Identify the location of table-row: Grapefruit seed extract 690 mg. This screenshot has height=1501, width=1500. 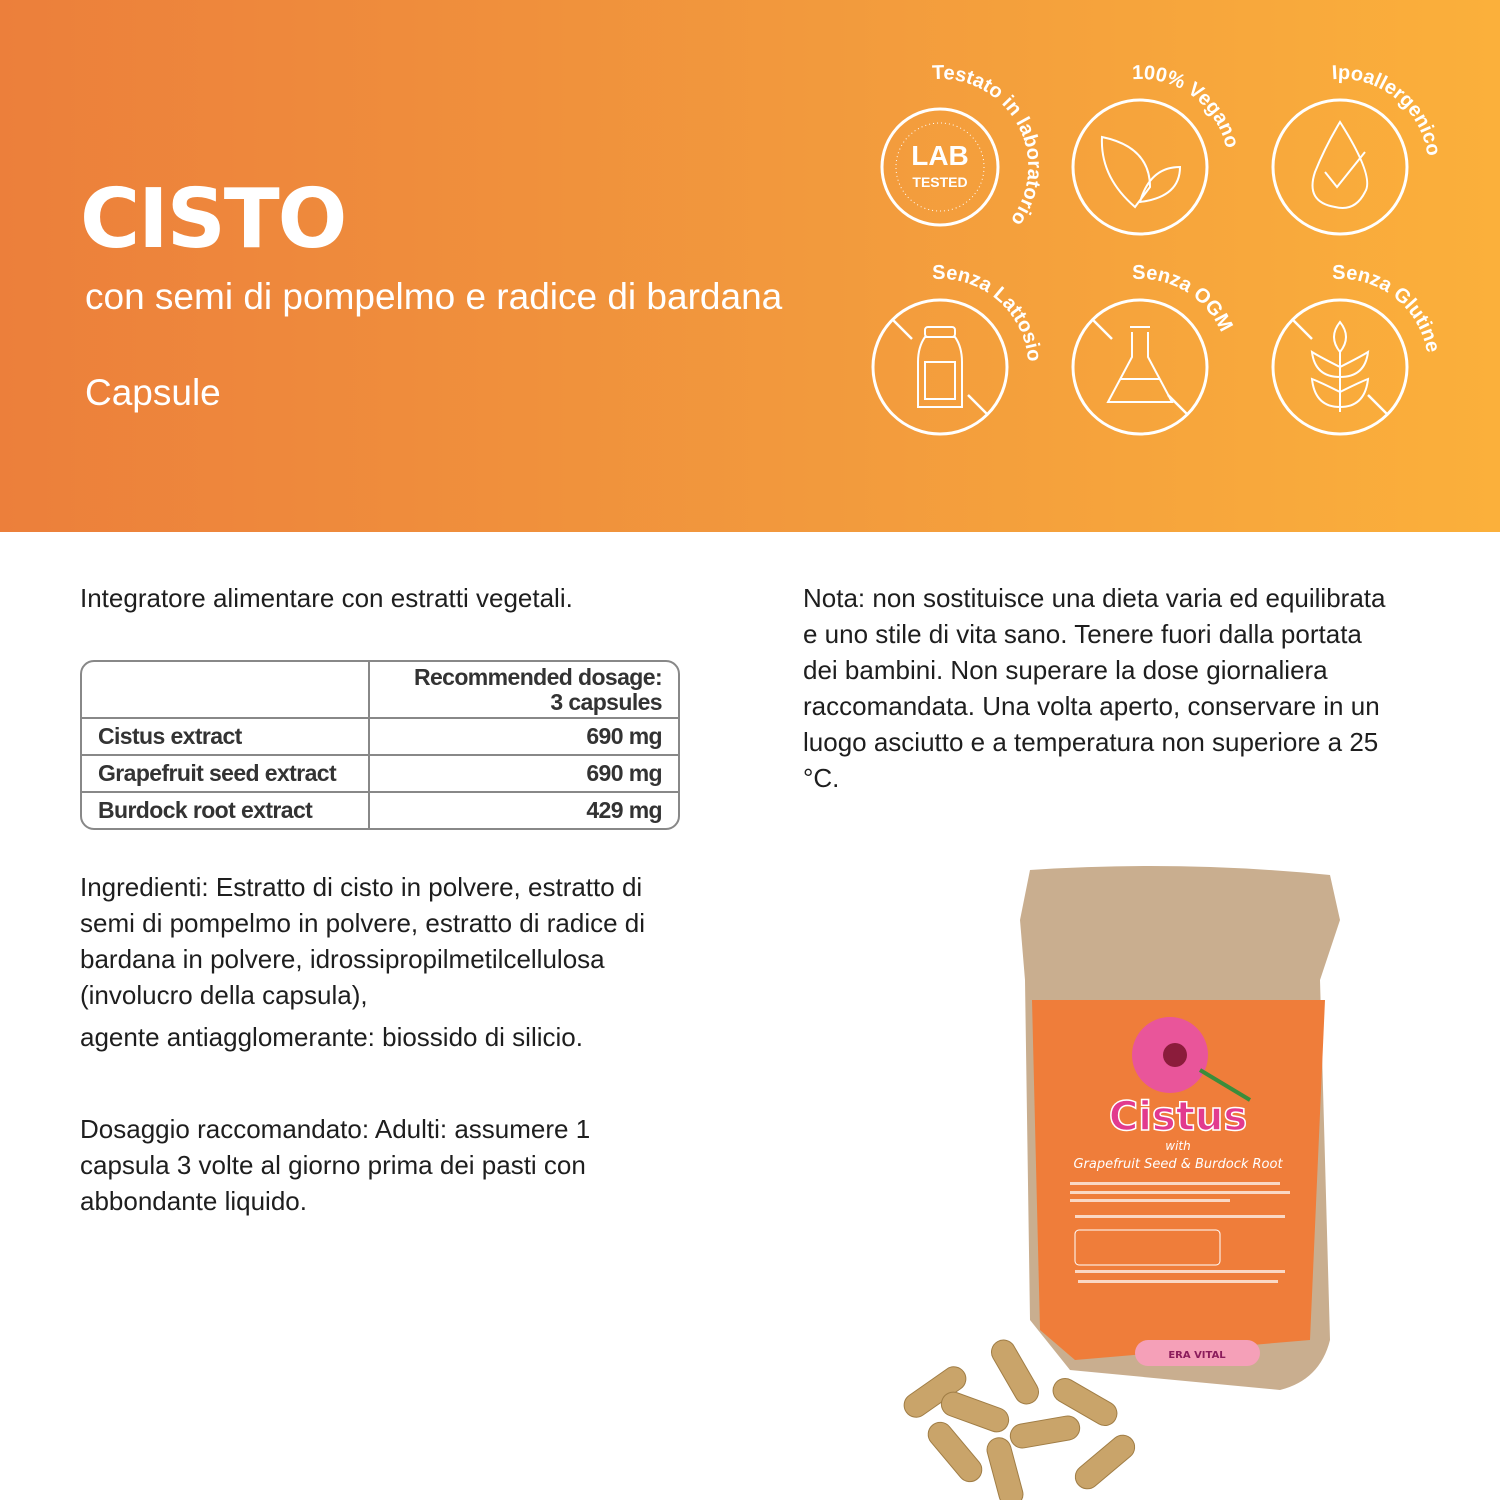
(380, 772).